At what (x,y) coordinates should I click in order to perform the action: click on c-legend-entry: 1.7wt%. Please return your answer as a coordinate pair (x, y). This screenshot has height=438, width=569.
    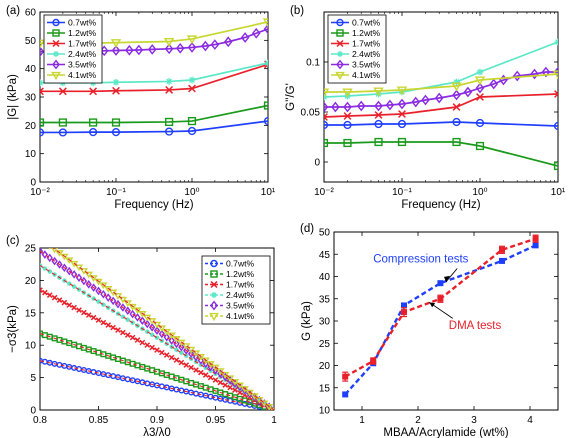
    Looking at the image, I should click on (240, 285).